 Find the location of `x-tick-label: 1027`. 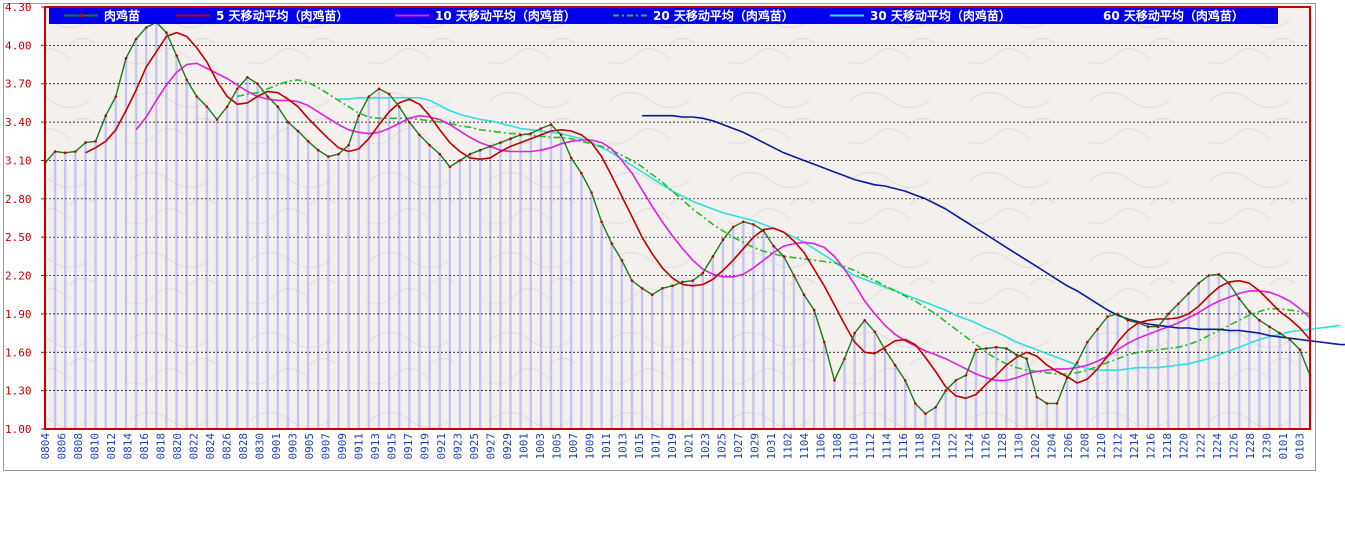

x-tick-label: 1027 is located at coordinates (738, 446).